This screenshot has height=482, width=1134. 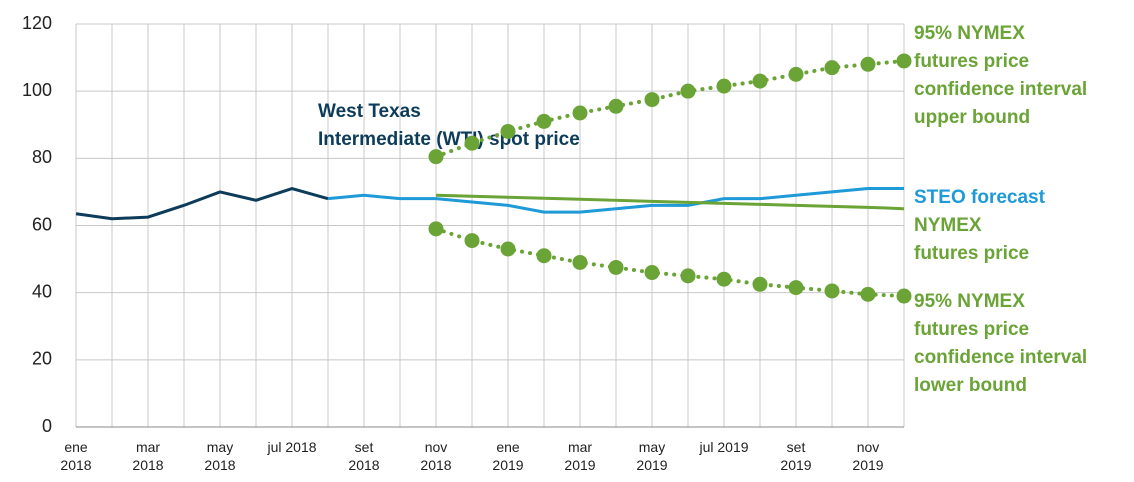 I want to click on x-tick-label: set 2018, so click(x=363, y=456).